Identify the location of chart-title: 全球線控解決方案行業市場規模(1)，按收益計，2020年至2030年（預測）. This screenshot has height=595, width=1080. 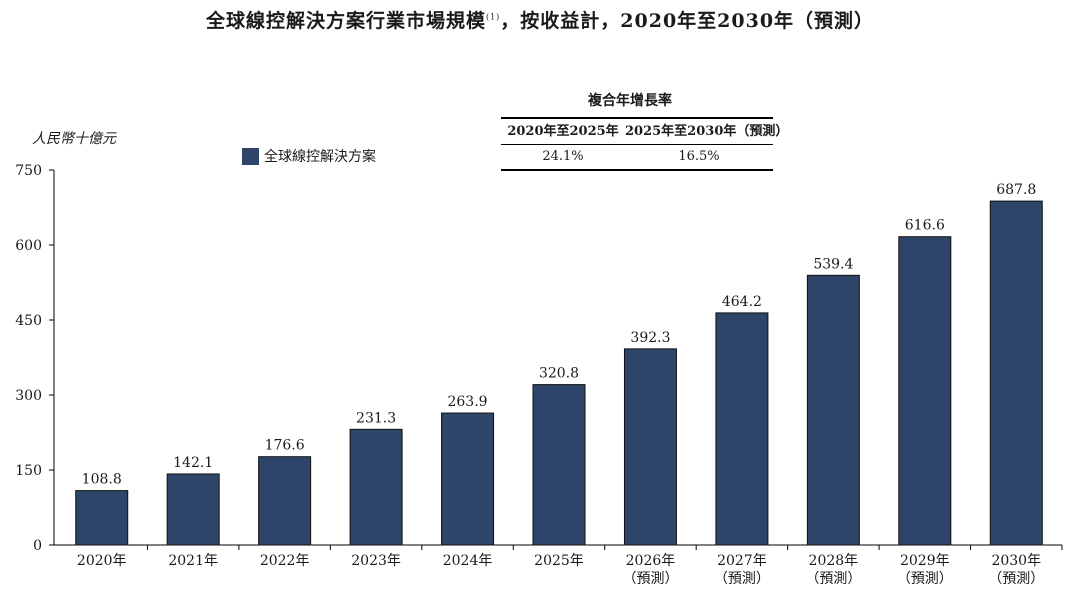
(540, 19).